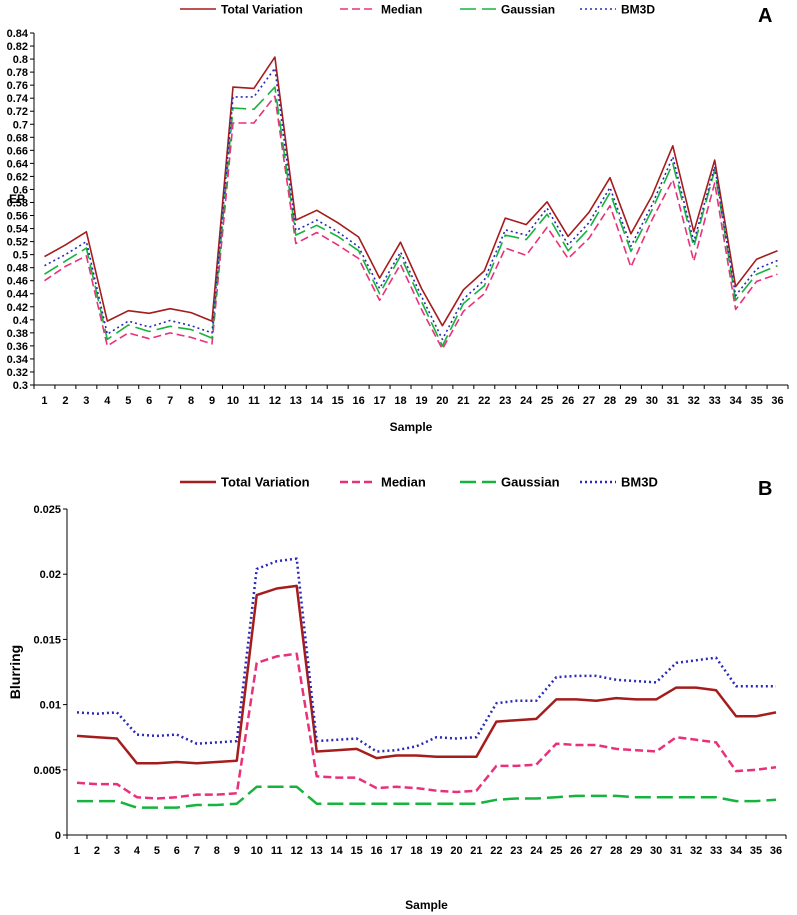  What do you see at coordinates (297, 851) in the screenshot?
I see `x-tick-label: 12` at bounding box center [297, 851].